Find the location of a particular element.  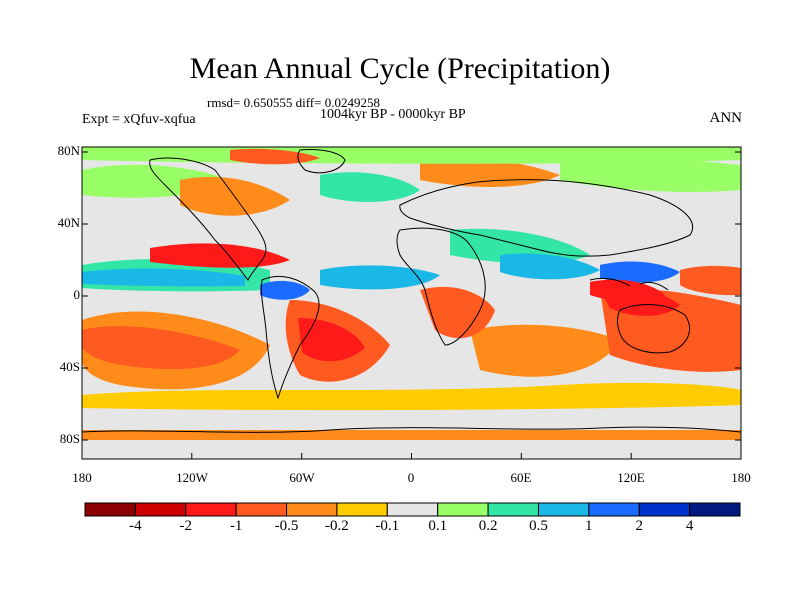

pattern-itcz-pacific-core is located at coordinates (163, 277).